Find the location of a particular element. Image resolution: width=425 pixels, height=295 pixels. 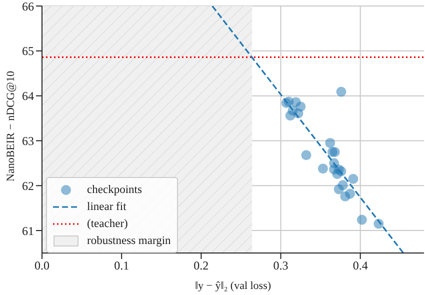

x-axis-title: ‖y − ŷ‖₂ (val loss) is located at coordinates (233, 286).